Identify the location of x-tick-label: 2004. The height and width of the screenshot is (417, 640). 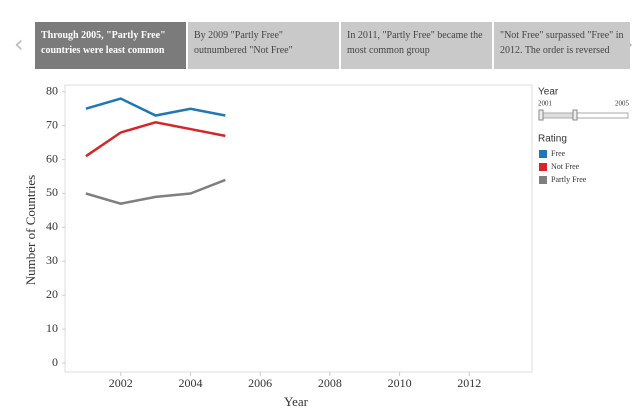
(190, 383).